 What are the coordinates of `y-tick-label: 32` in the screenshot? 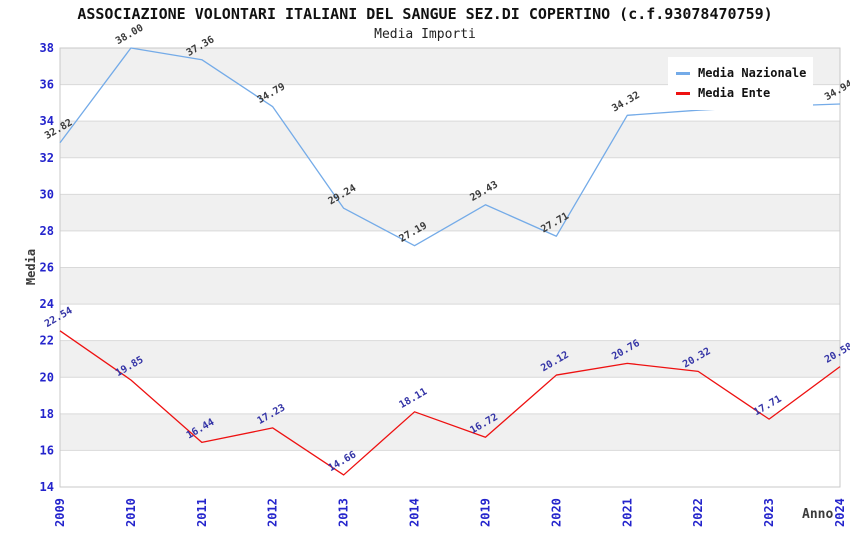 It's located at (47, 158).